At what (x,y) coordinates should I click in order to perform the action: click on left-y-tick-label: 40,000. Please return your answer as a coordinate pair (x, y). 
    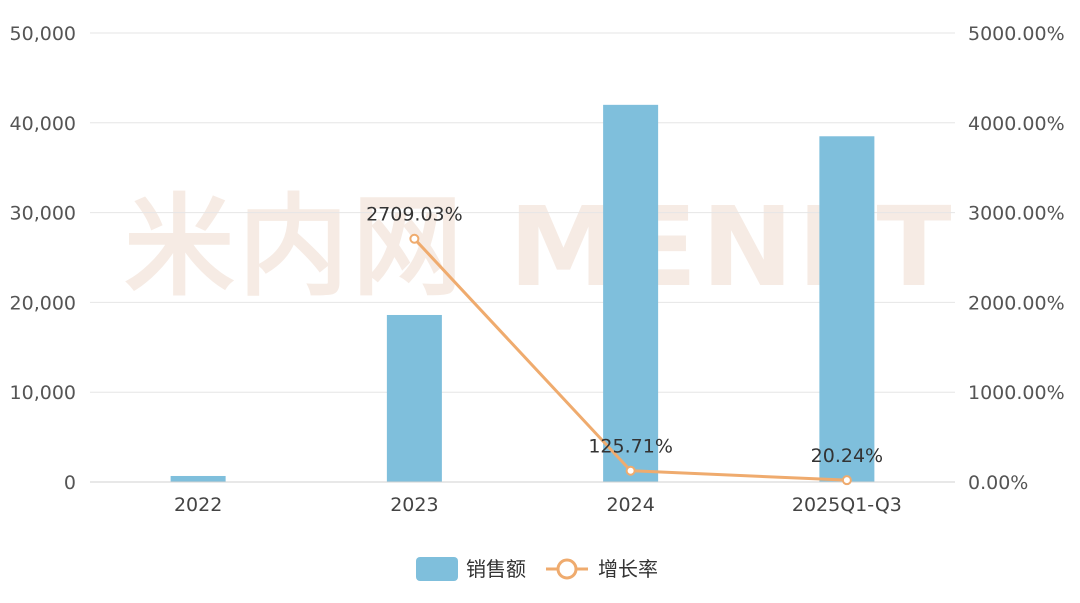
    Looking at the image, I should click on (43, 124).